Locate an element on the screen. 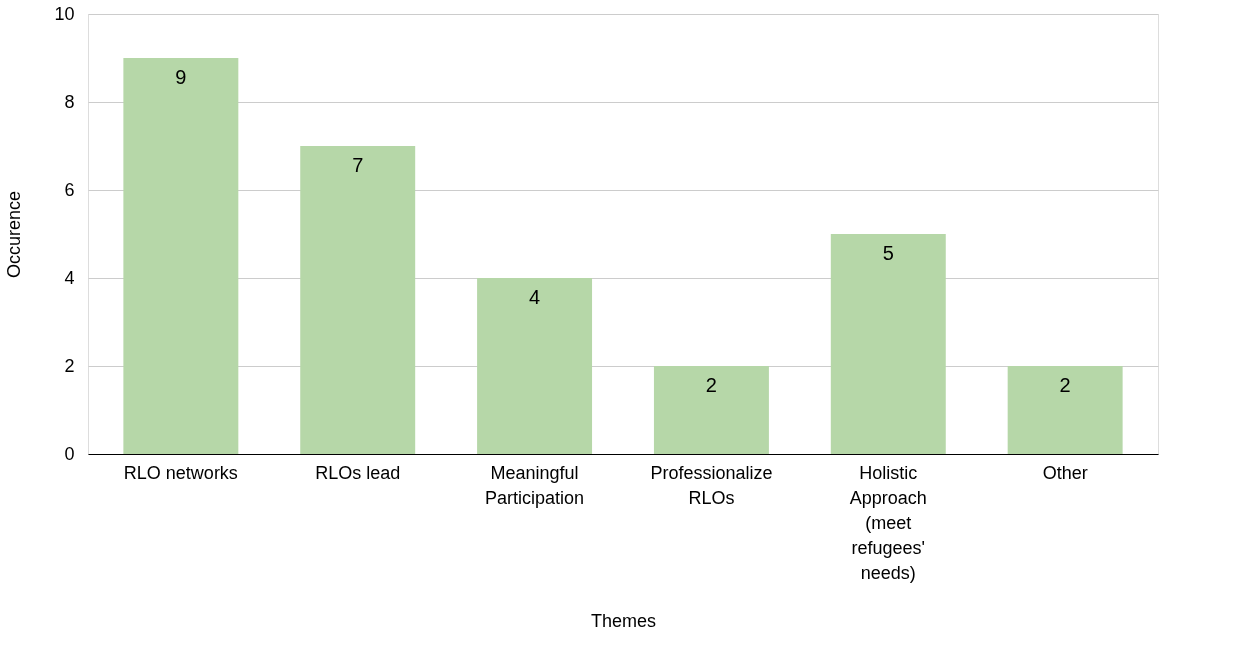 The image size is (1249, 670). y-tick-label: 10 is located at coordinates (64, 13).